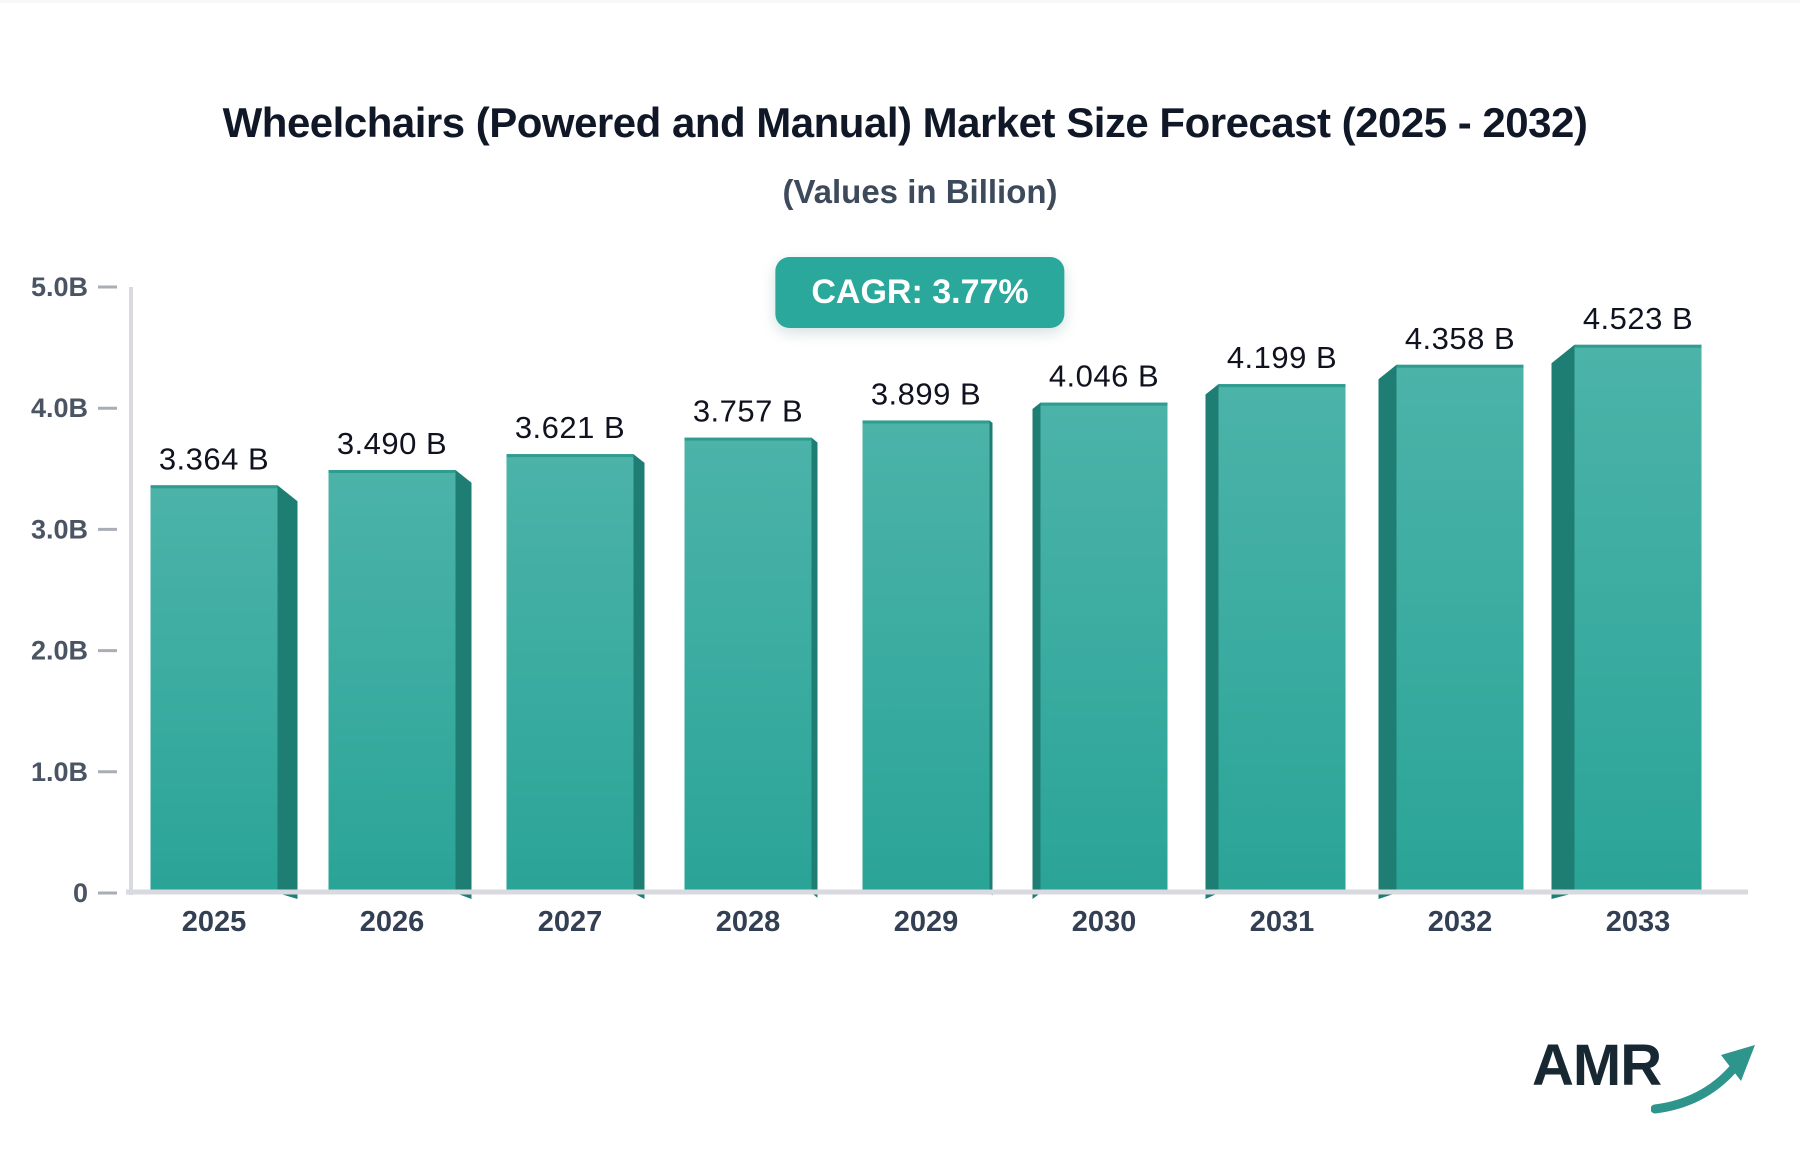 The image size is (1800, 1156). What do you see at coordinates (1104, 376) in the screenshot?
I see `bar-value-label: 4.046 B` at bounding box center [1104, 376].